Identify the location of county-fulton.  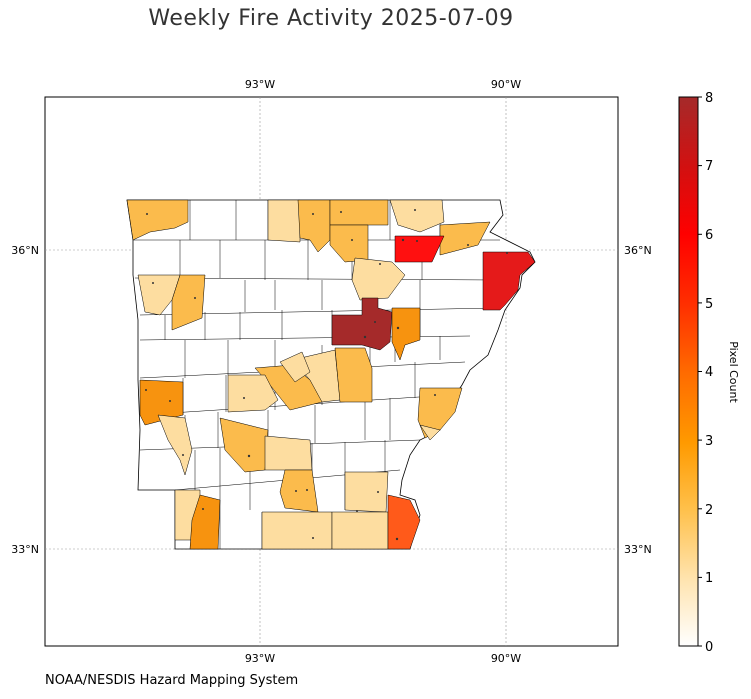
(284, 221).